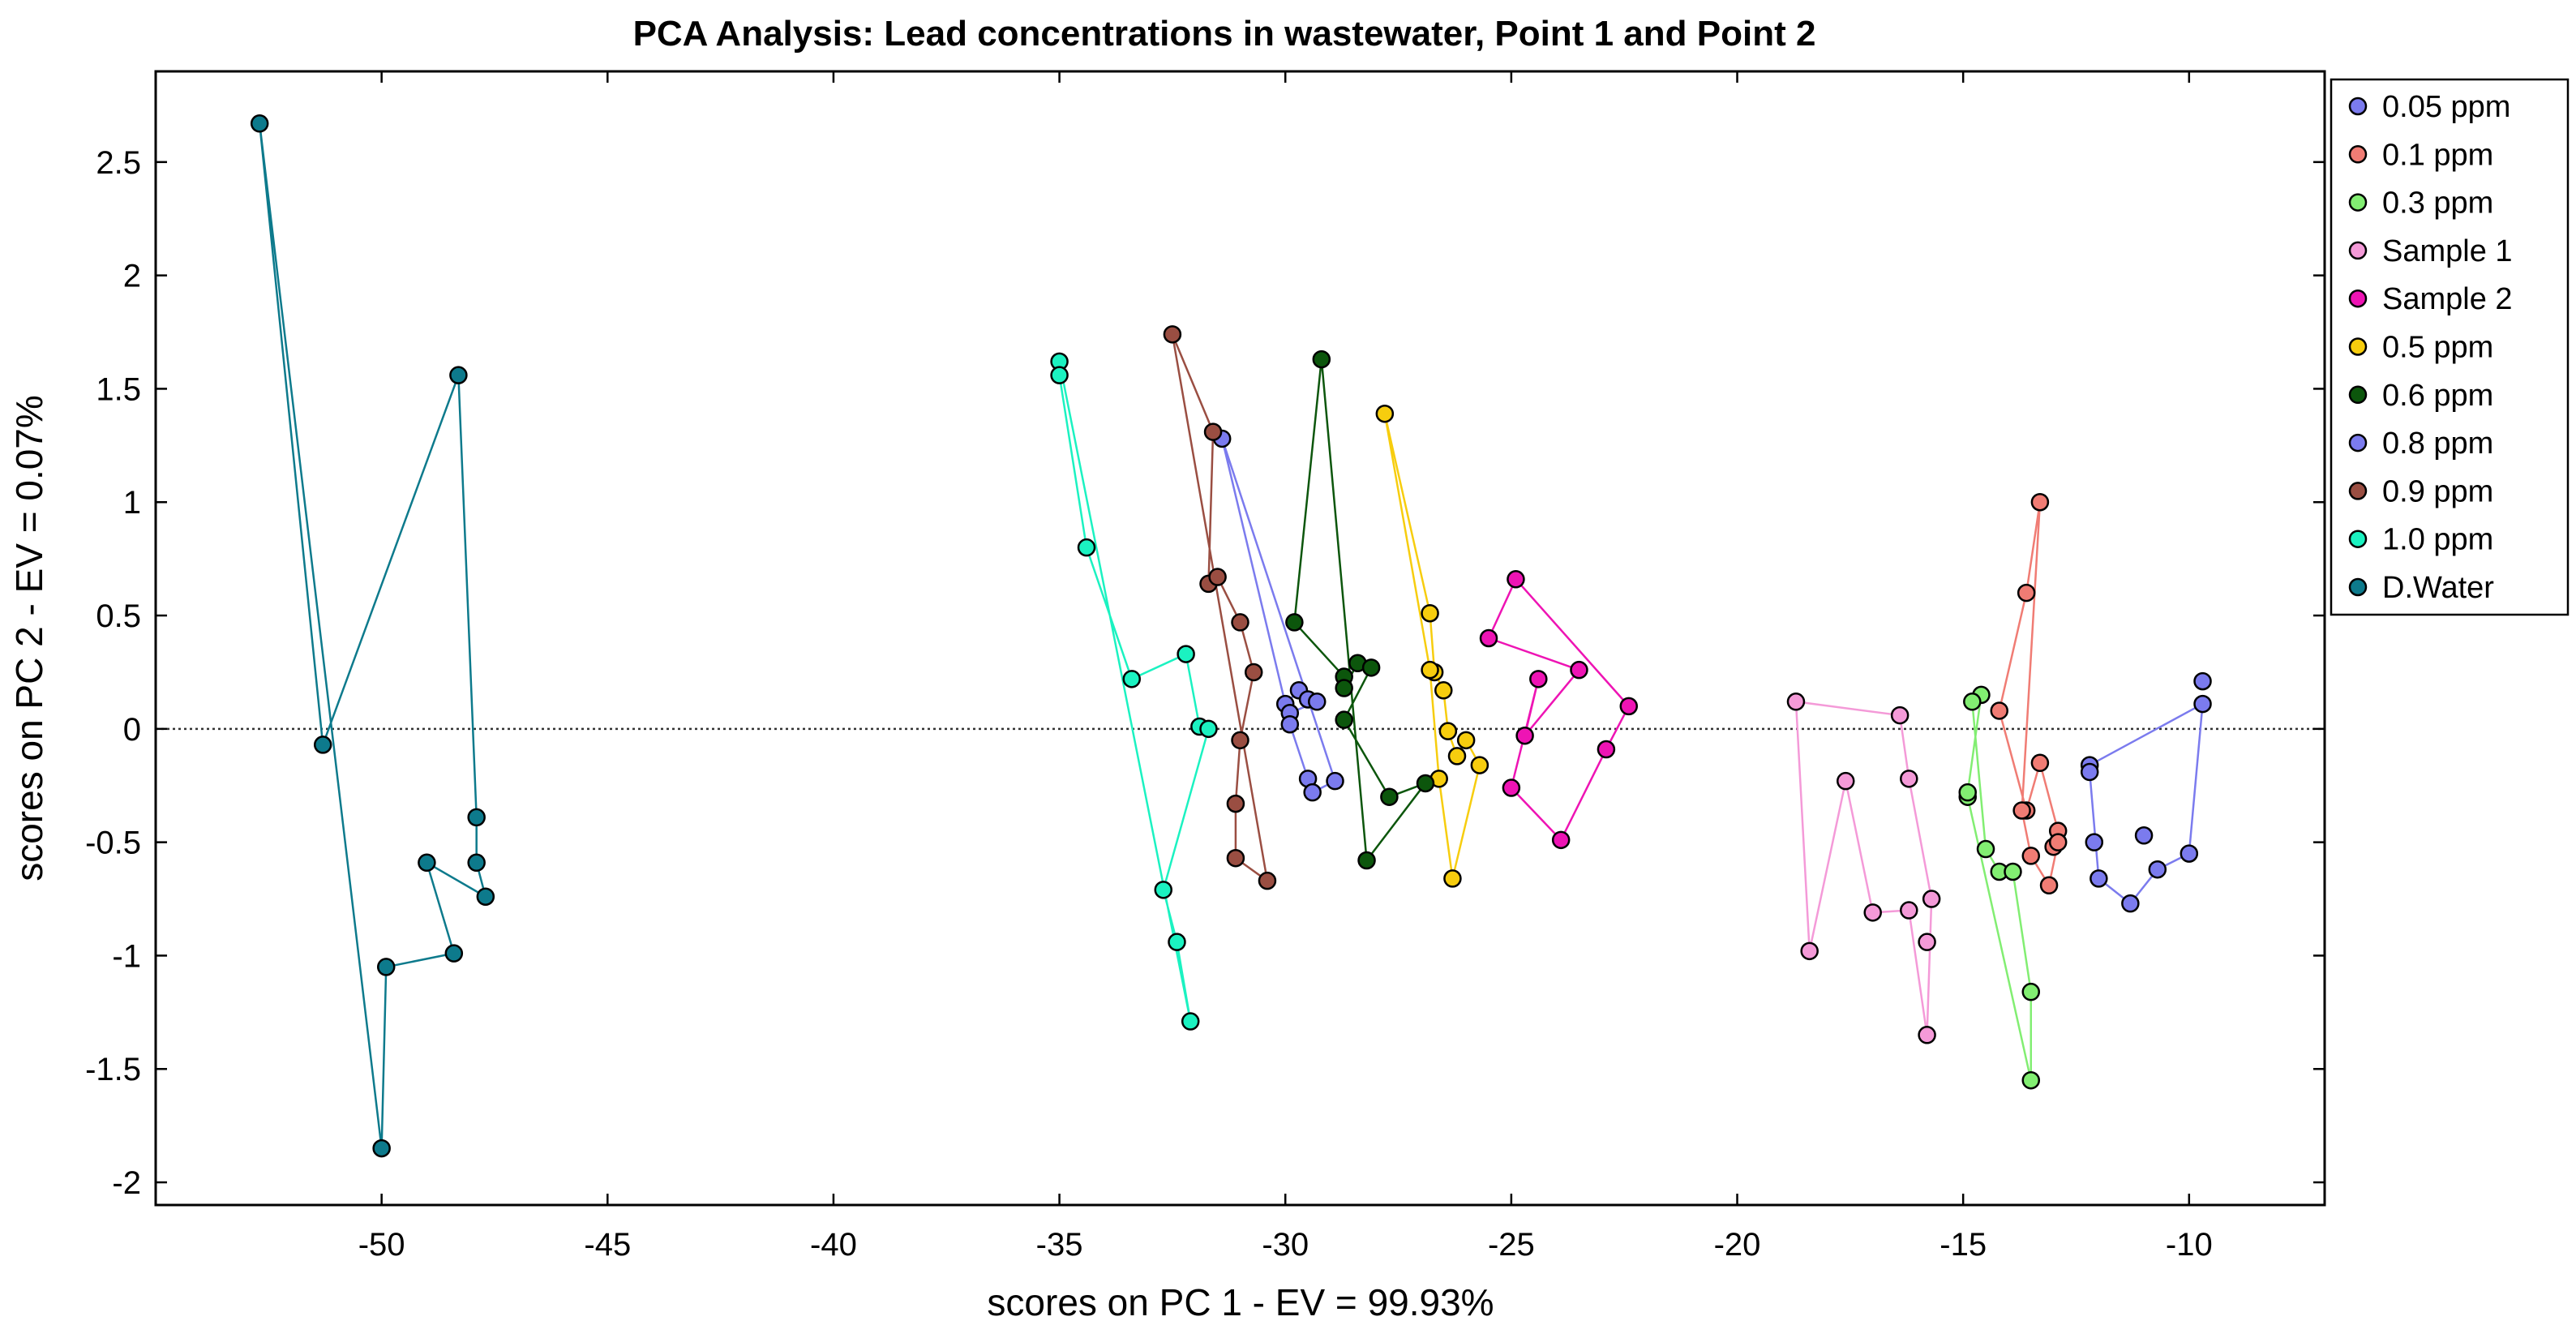 The image size is (2576, 1338). Describe the element at coordinates (2420, 540) in the screenshot. I see `legend-item-1-0-ppm: 1.0 ppm` at that location.